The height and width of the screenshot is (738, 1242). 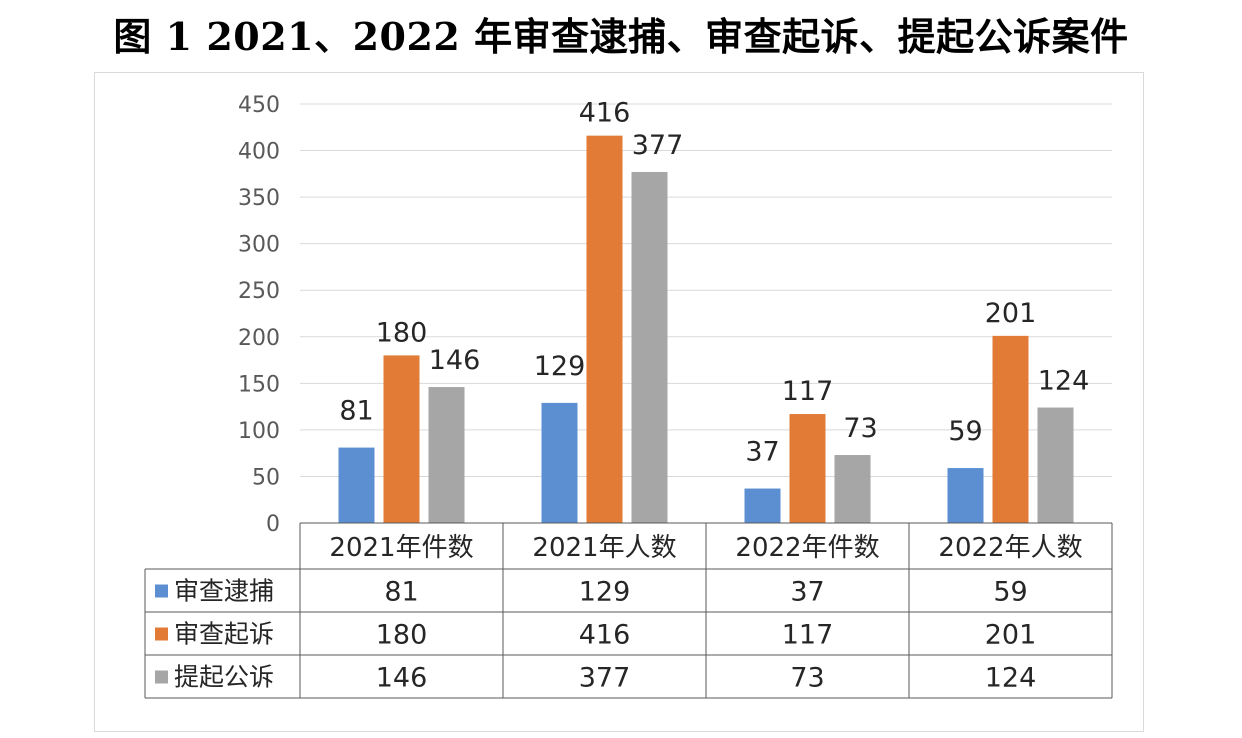 I want to click on table-cell: 117, so click(x=808, y=635).